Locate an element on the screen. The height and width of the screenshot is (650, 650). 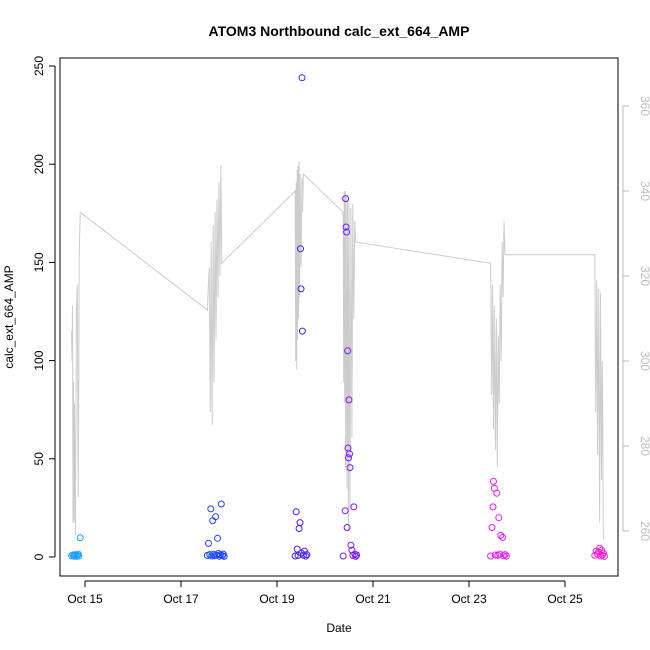
x-axis: Oct 15 Oct 17 Oct 19 Oct 21 Oct 23 Oct 25 is located at coordinates (325, 593).